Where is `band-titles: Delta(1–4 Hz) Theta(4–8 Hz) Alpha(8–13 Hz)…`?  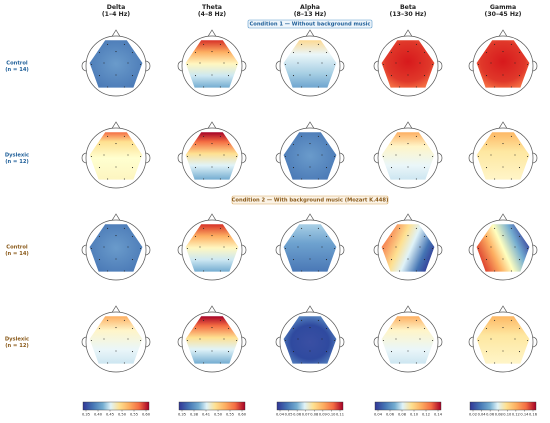
band-titles: Delta(1–4 Hz) Theta(4–8 Hz) Alpha(8–13 Hz)… is located at coordinates (312, 11).